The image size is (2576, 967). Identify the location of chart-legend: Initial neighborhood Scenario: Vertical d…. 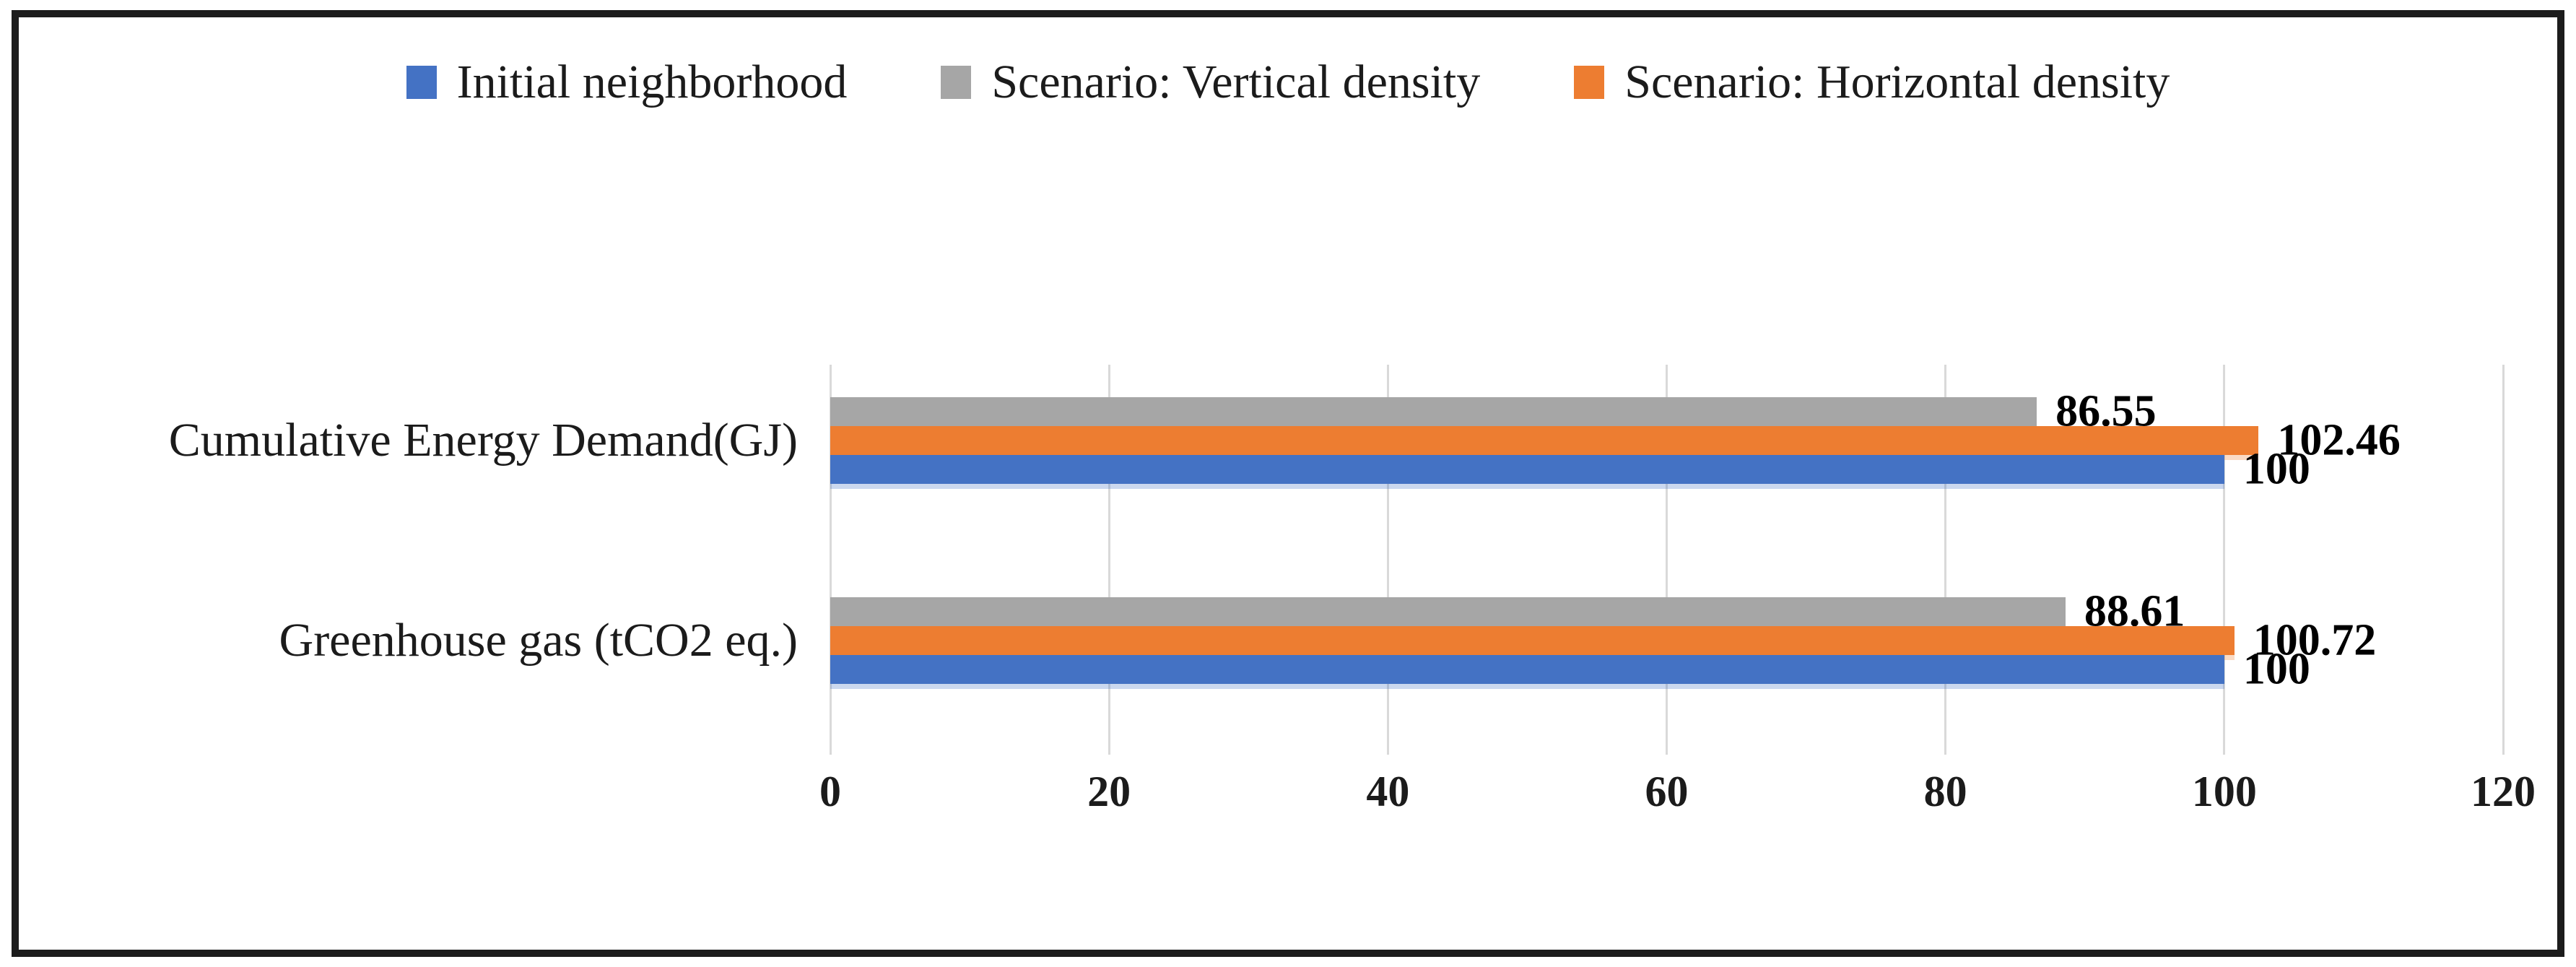
(1288, 82).